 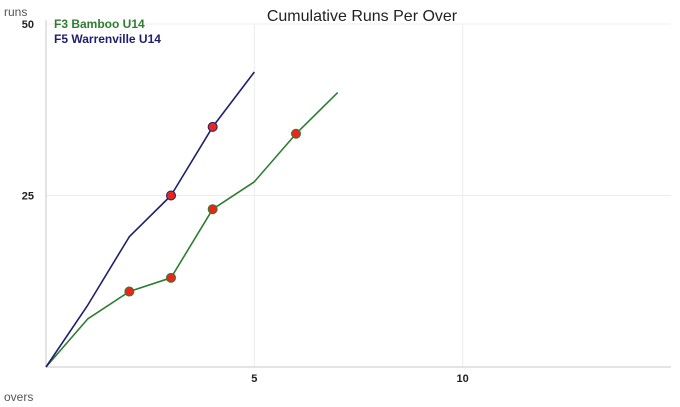 I want to click on x-tick-label: 5, so click(x=254, y=379).